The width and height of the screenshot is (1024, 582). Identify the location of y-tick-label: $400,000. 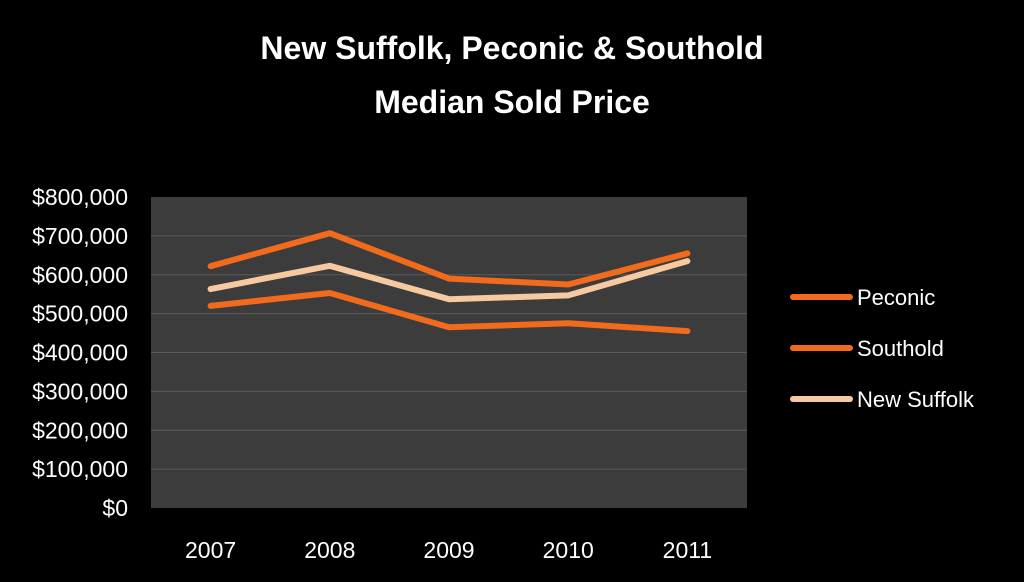
(80, 353).